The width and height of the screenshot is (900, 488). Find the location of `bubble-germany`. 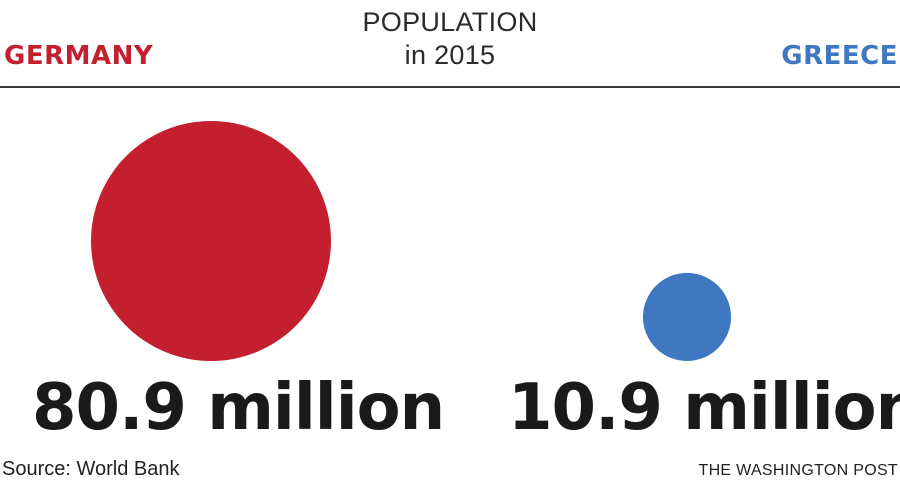

bubble-germany is located at coordinates (211, 241).